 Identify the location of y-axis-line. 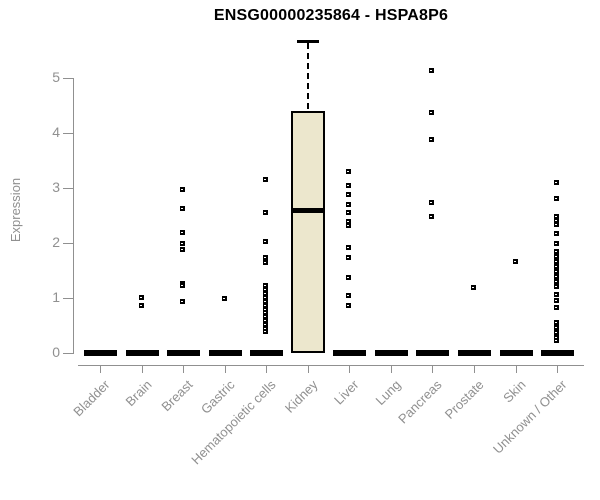
(73, 216).